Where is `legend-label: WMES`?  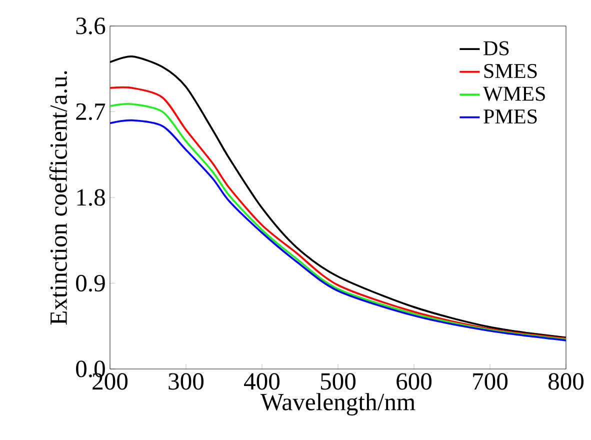
legend-label: WMES is located at coordinates (513, 93).